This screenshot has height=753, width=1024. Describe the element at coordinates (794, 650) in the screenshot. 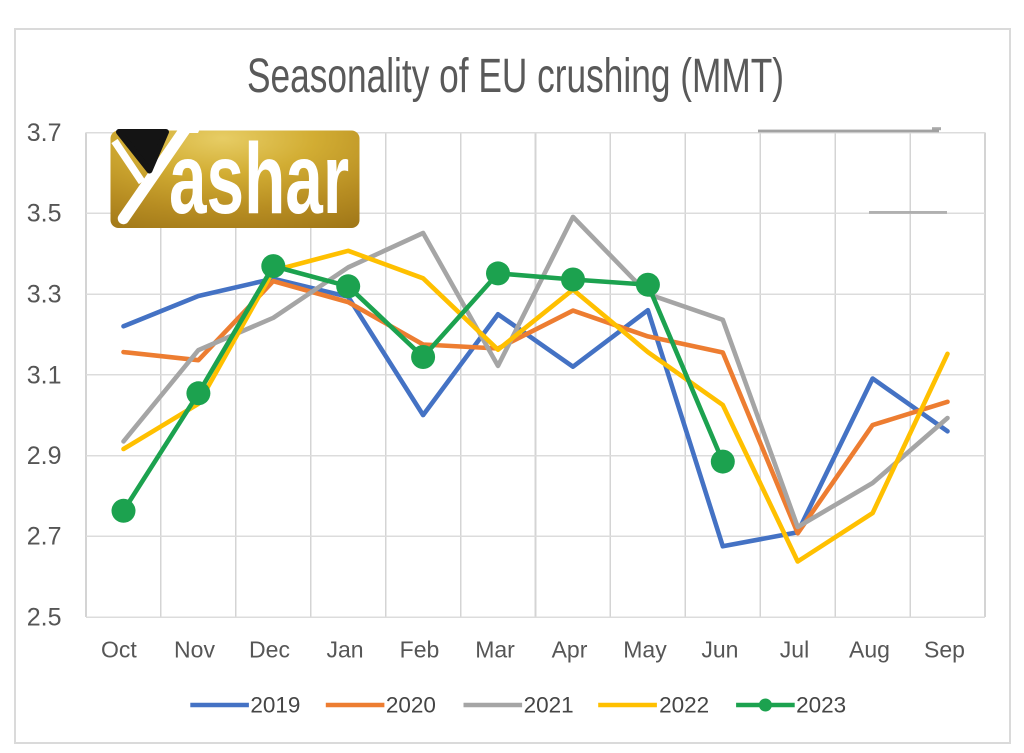

I see `svg-text: Jul` at that location.